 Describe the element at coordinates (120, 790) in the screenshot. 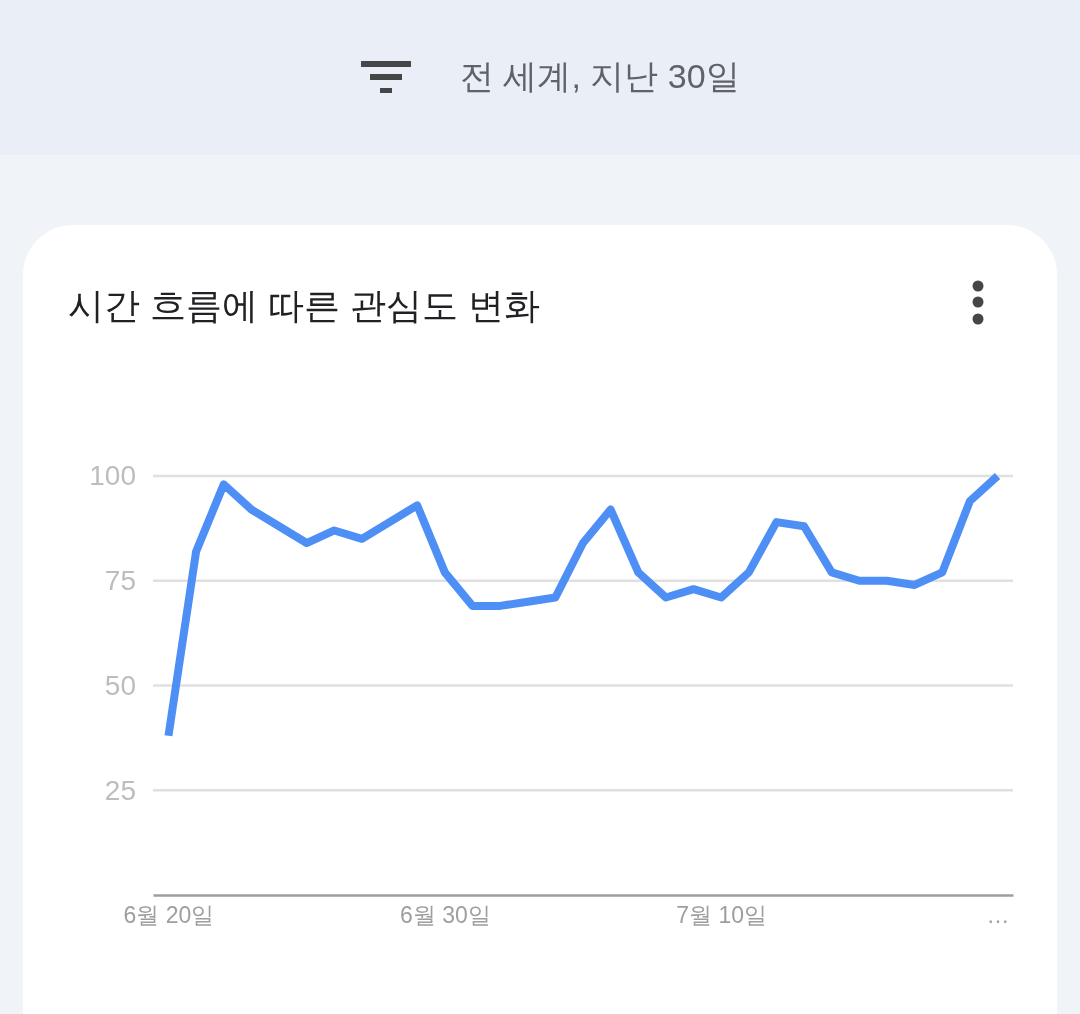

I see `y-tick-label: 25` at that location.